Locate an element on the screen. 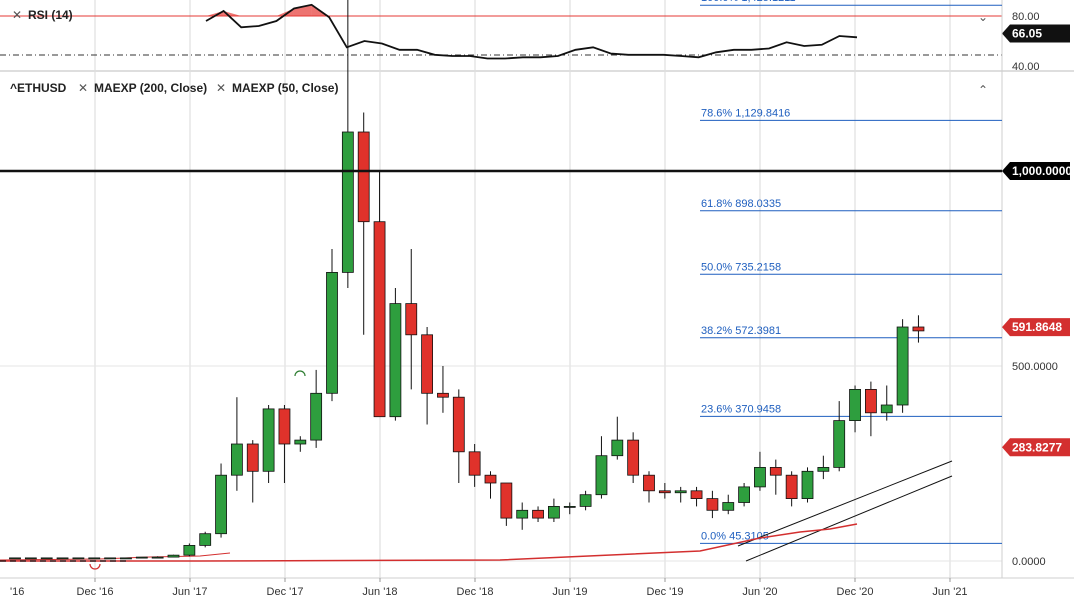 This screenshot has width=1074, height=603. fib-level-label: 23.6% 370.9458 is located at coordinates (741, 409).